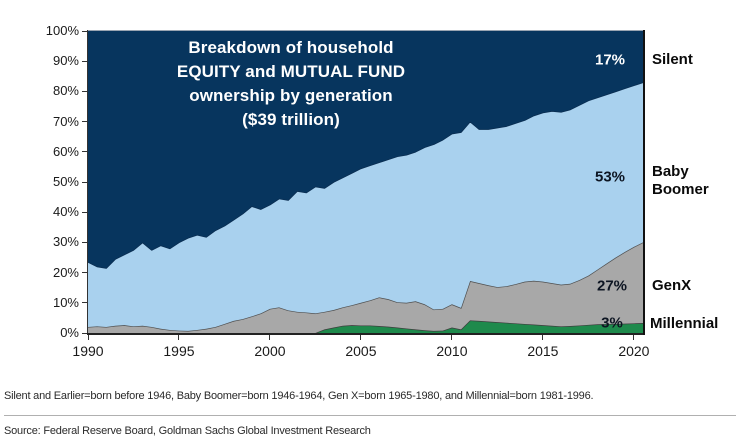 Image resolution: width=740 pixels, height=448 pixels. I want to click on pct-label-silent: 17%, so click(610, 60).